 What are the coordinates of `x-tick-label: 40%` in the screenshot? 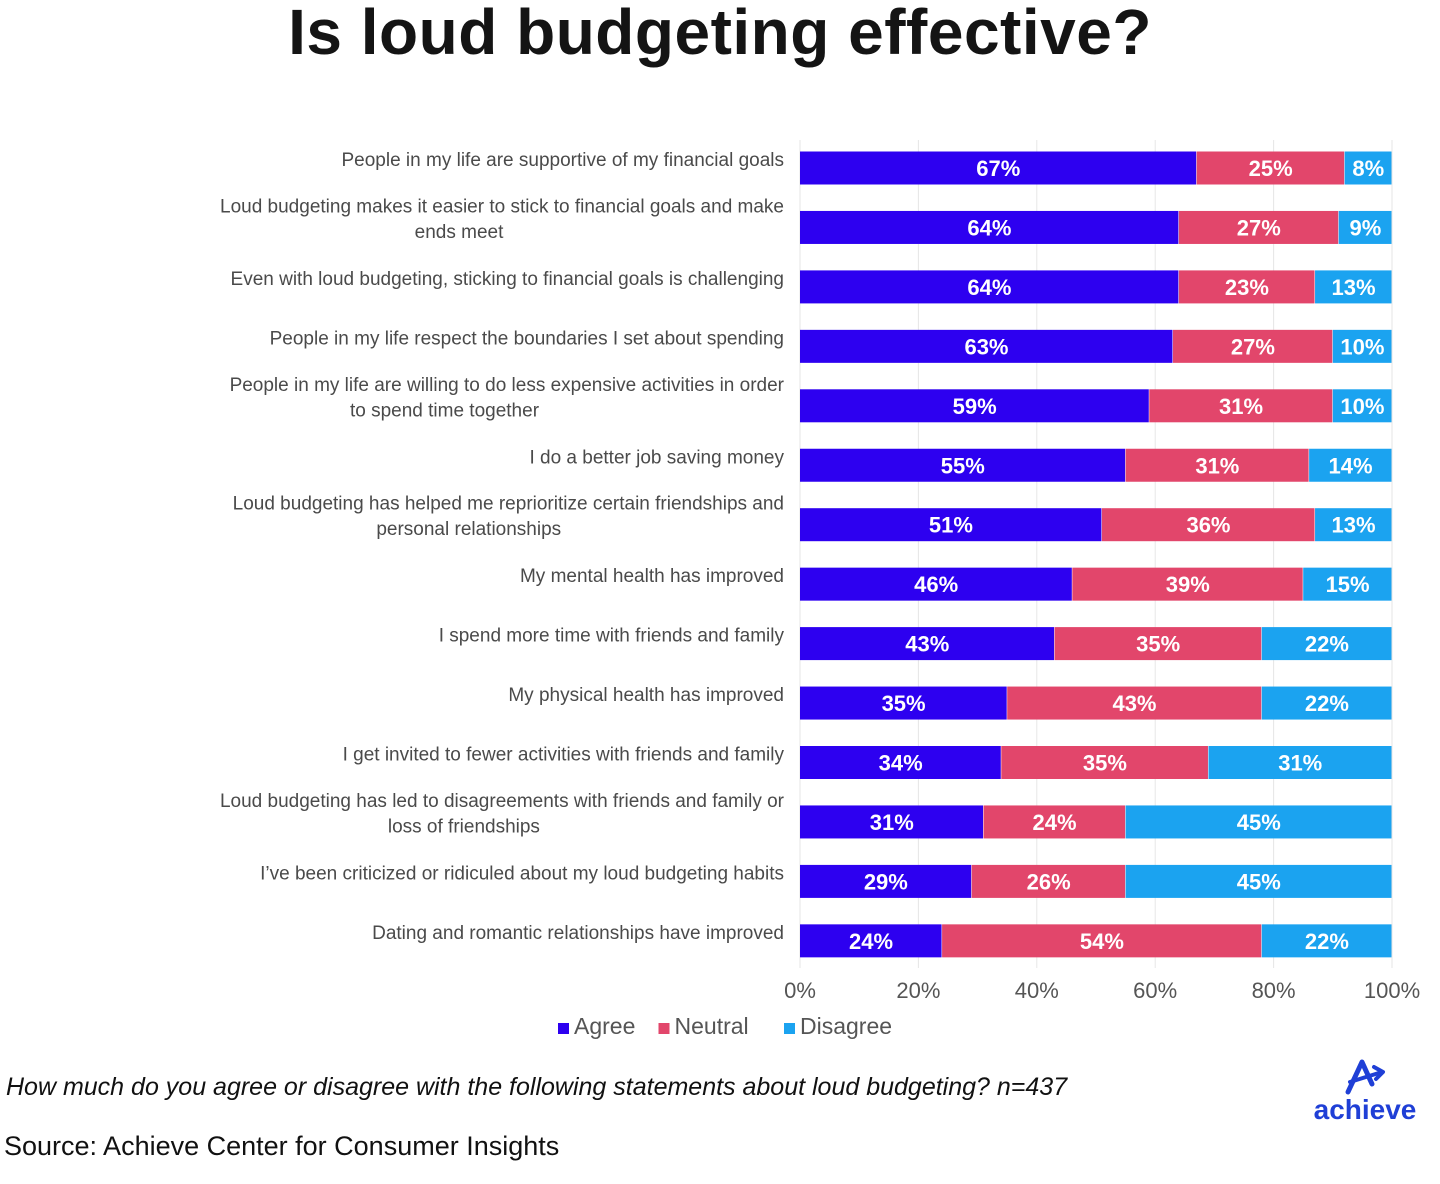 It's located at (1037, 990).